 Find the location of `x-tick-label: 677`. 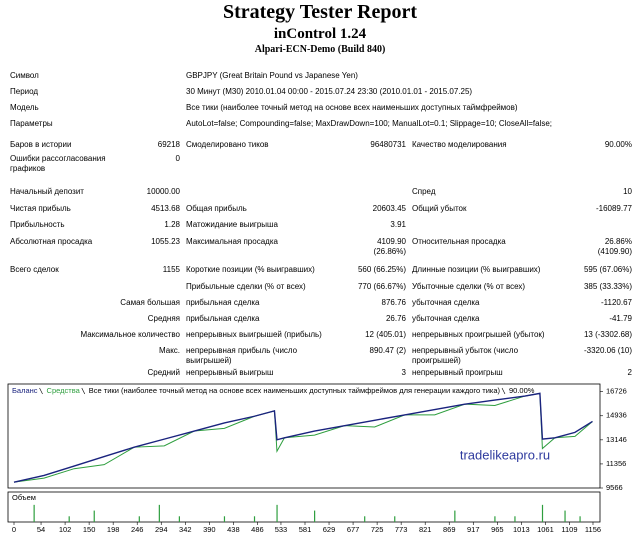

x-tick-label: 677 is located at coordinates (353, 529).